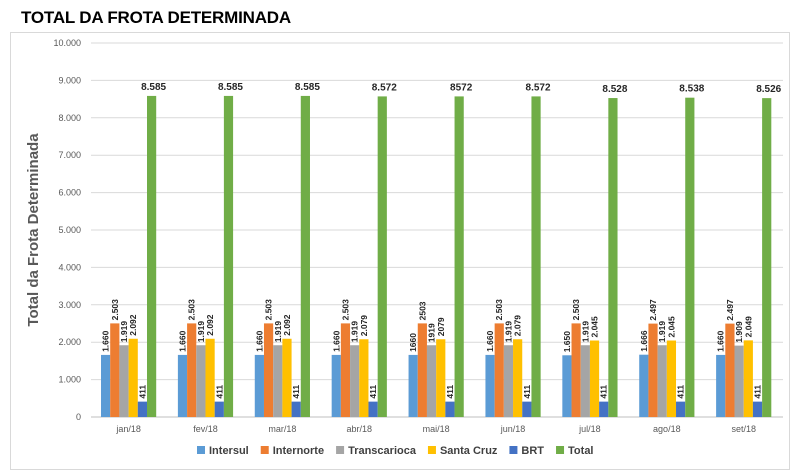 The height and width of the screenshot is (476, 801). Describe the element at coordinates (364, 326) in the screenshot. I see `data-label: 2.079` at that location.